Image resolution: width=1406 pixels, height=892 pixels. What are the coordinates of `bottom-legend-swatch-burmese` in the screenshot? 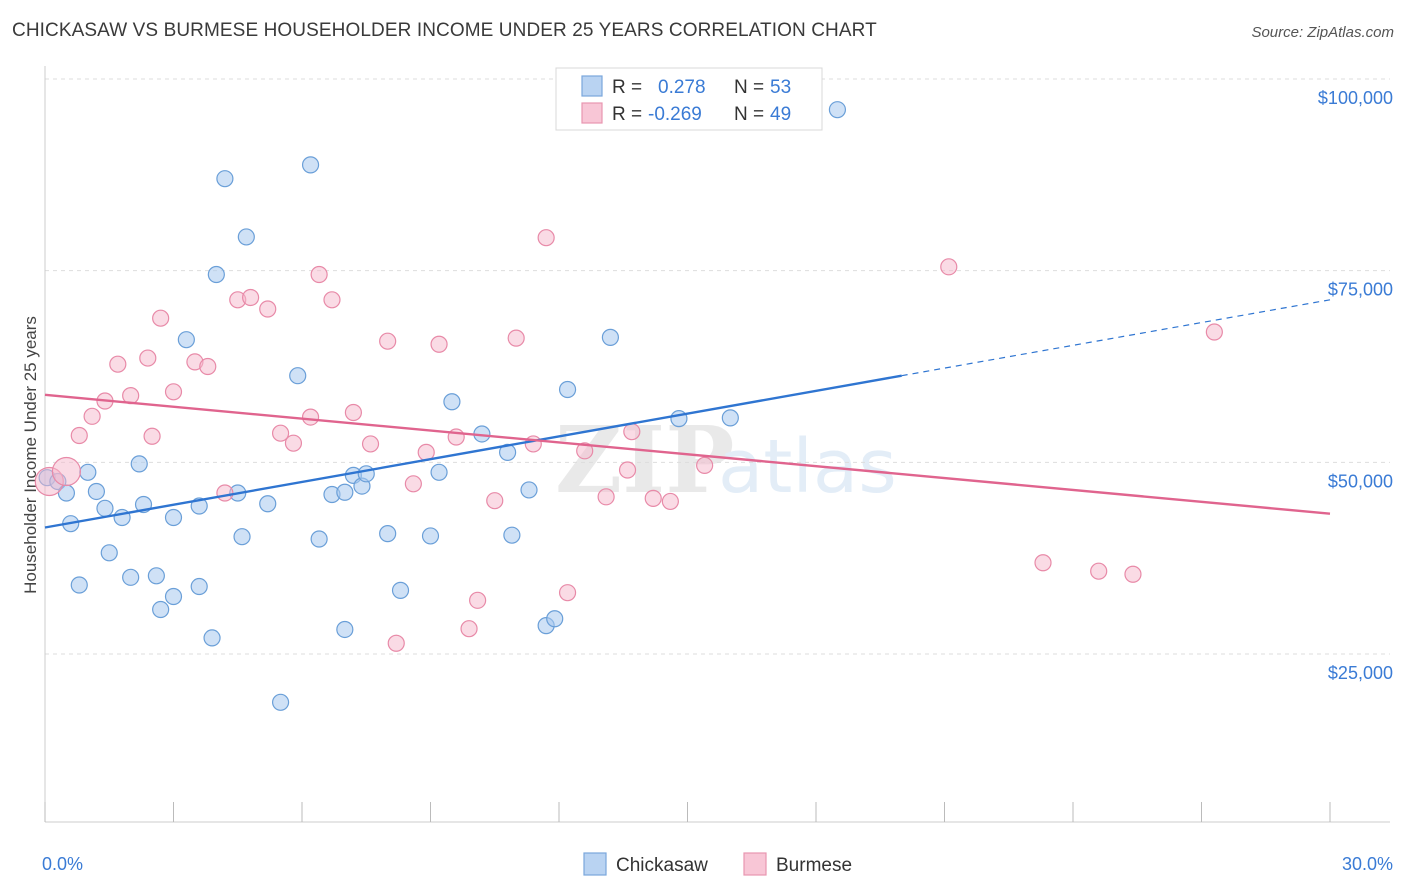 It's located at (755, 864).